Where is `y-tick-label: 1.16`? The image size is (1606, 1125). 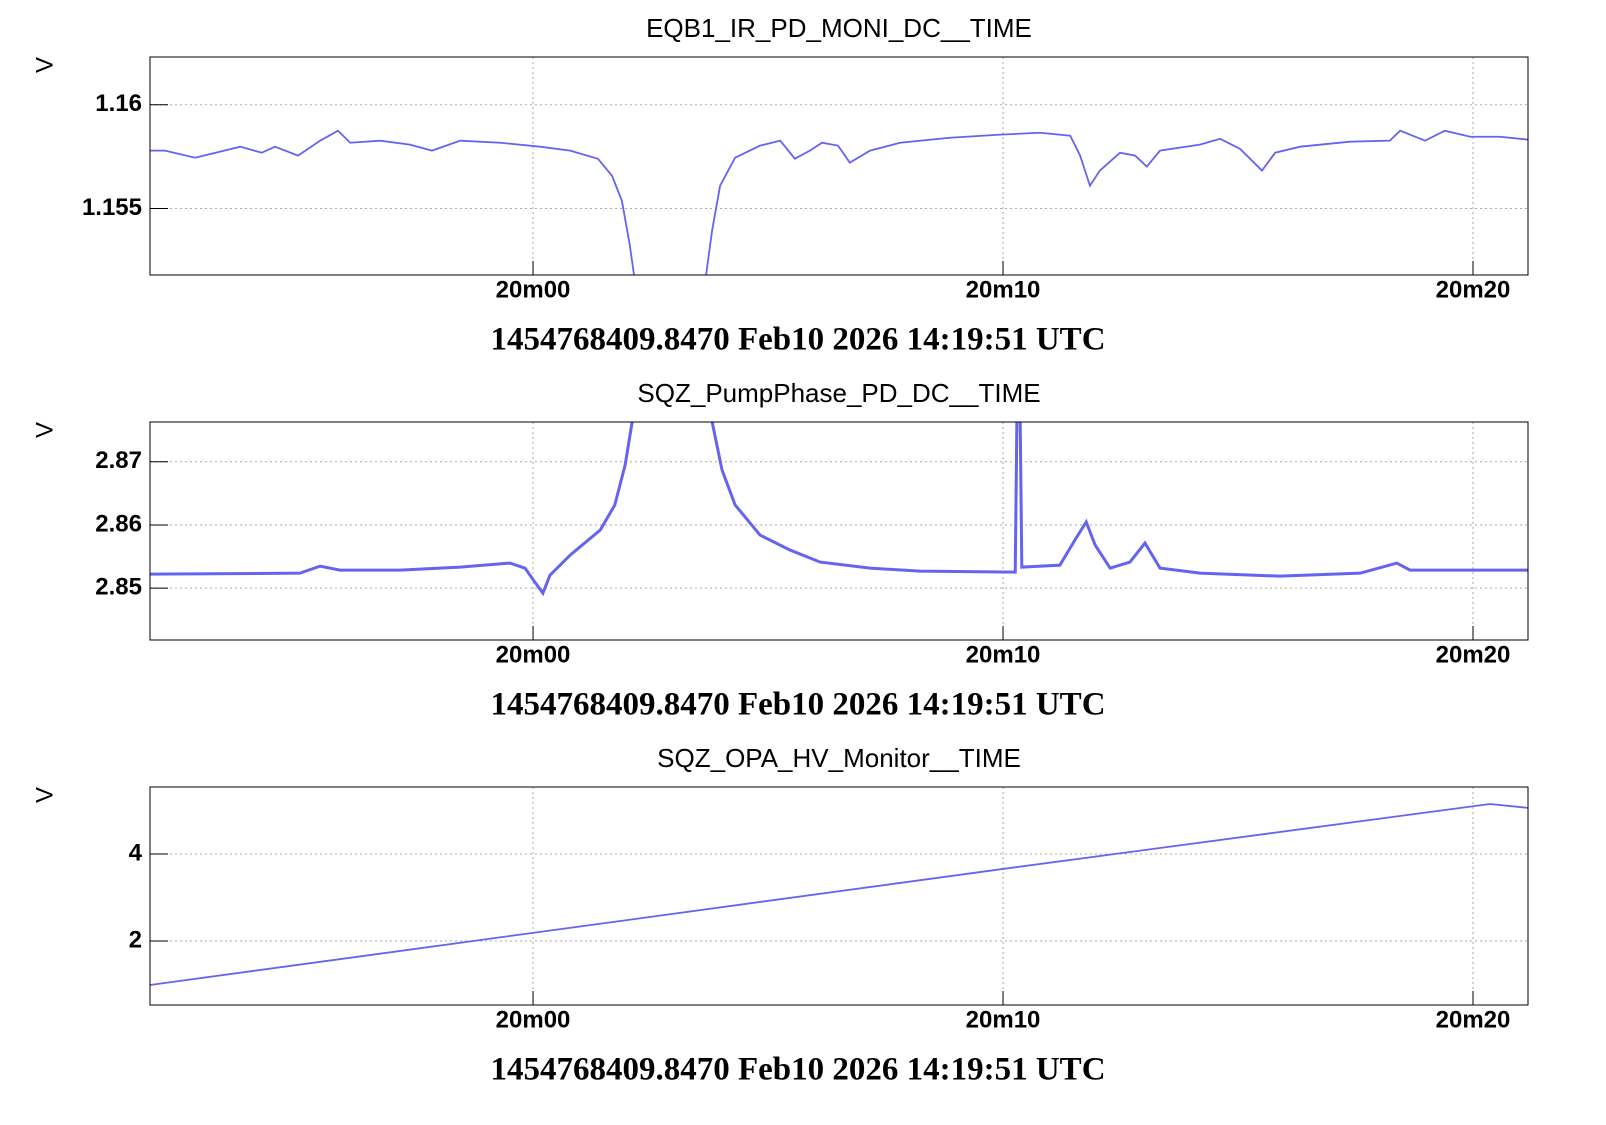 y-tick-label: 1.16 is located at coordinates (118, 103).